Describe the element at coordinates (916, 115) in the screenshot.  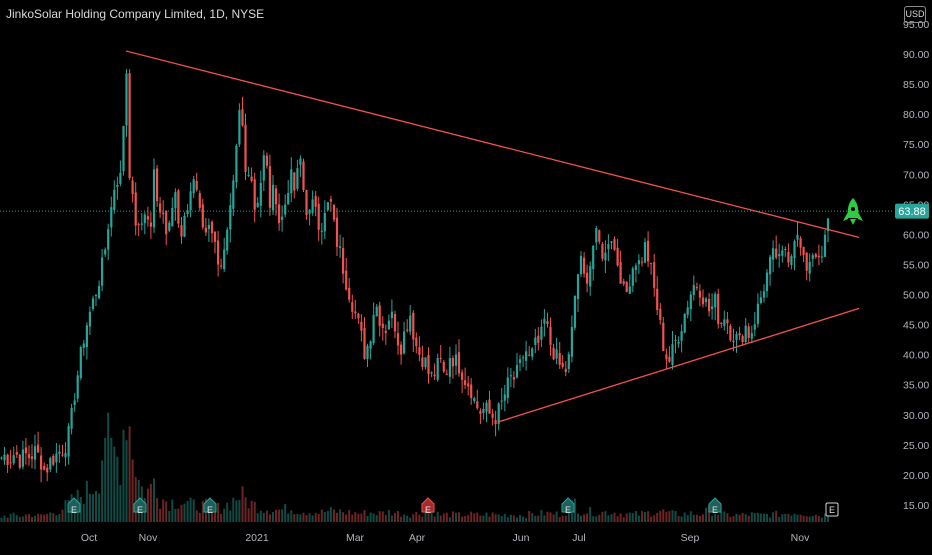
I see `price-tick-label: 80.00` at that location.